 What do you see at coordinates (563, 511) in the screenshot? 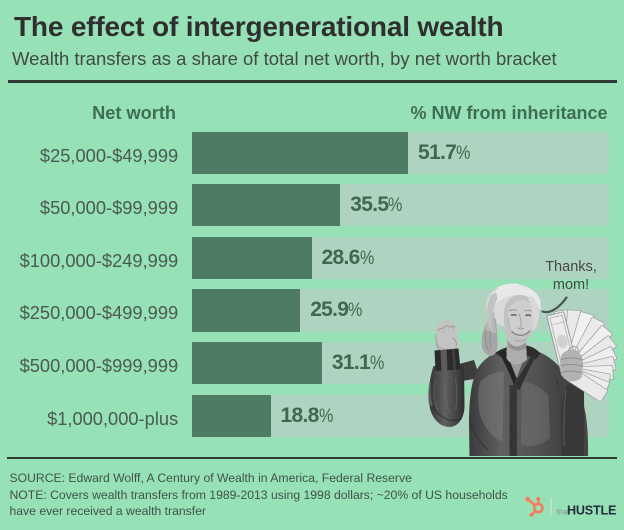
I see `svg-text: the` at bounding box center [563, 511].